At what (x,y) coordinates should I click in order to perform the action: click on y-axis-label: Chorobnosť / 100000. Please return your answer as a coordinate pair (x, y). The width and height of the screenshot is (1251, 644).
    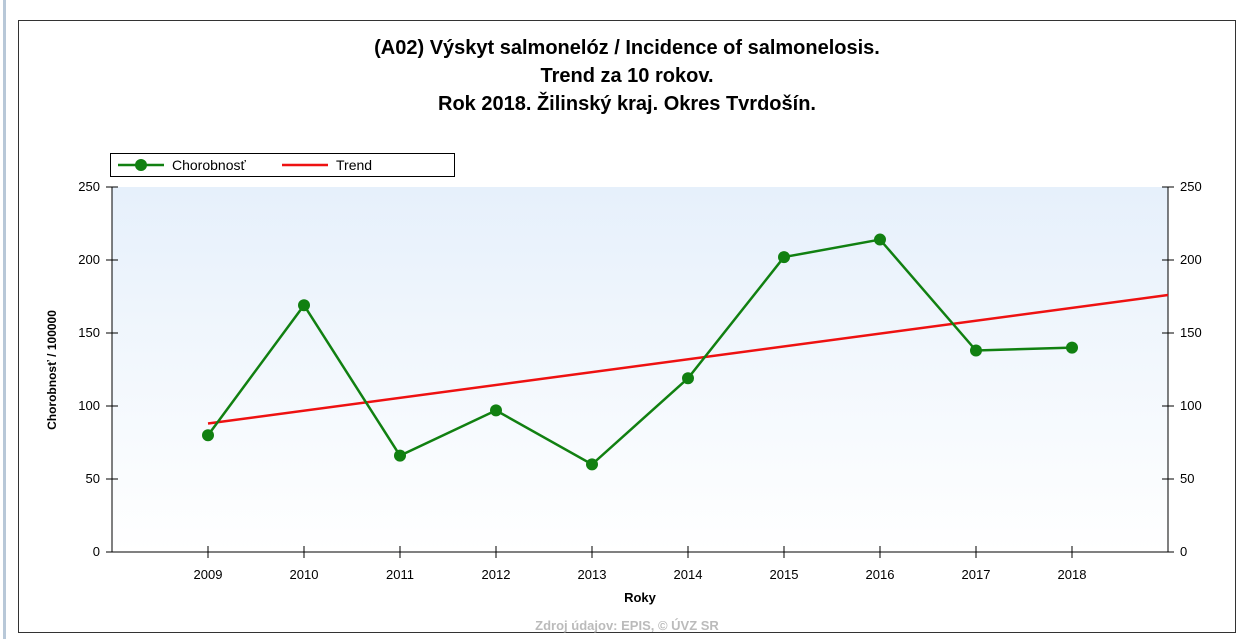
    Looking at the image, I should click on (52, 370).